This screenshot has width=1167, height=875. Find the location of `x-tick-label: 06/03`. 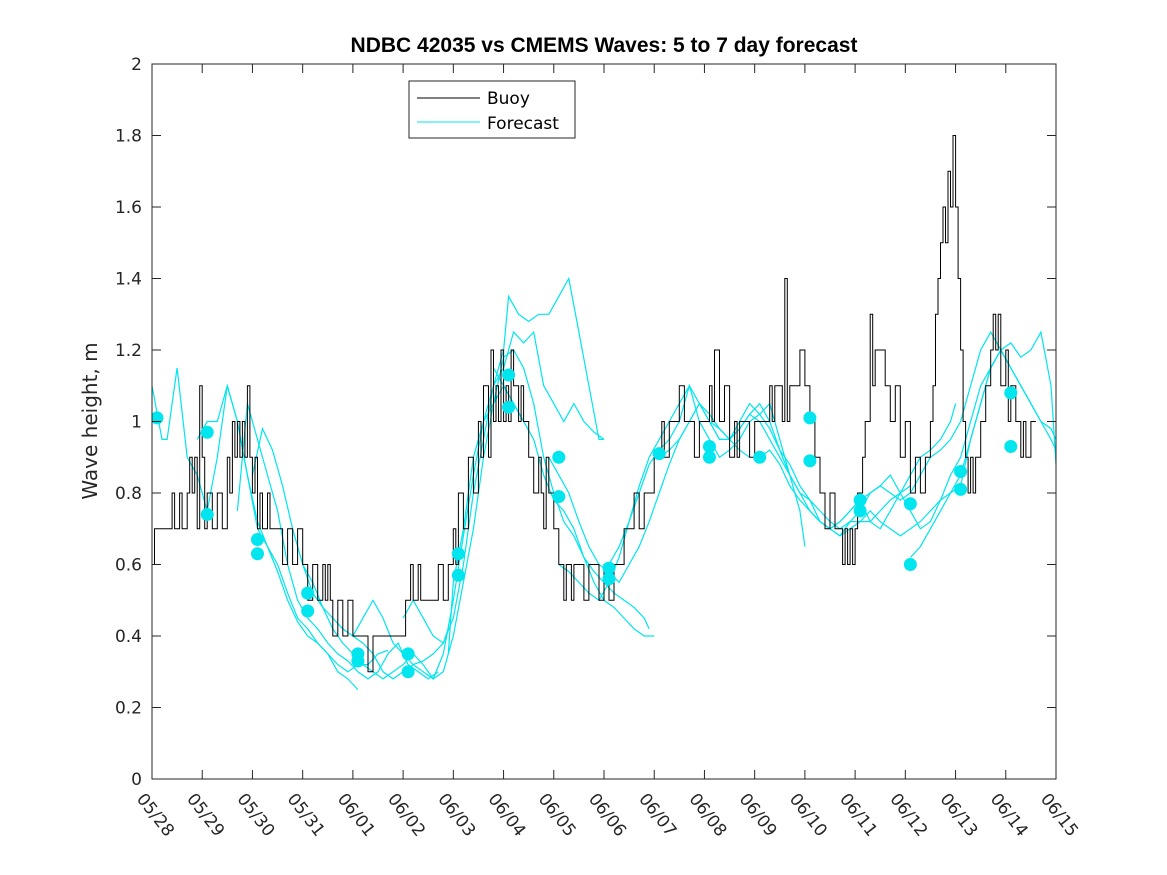

x-tick-label: 06/03 is located at coordinates (456, 815).